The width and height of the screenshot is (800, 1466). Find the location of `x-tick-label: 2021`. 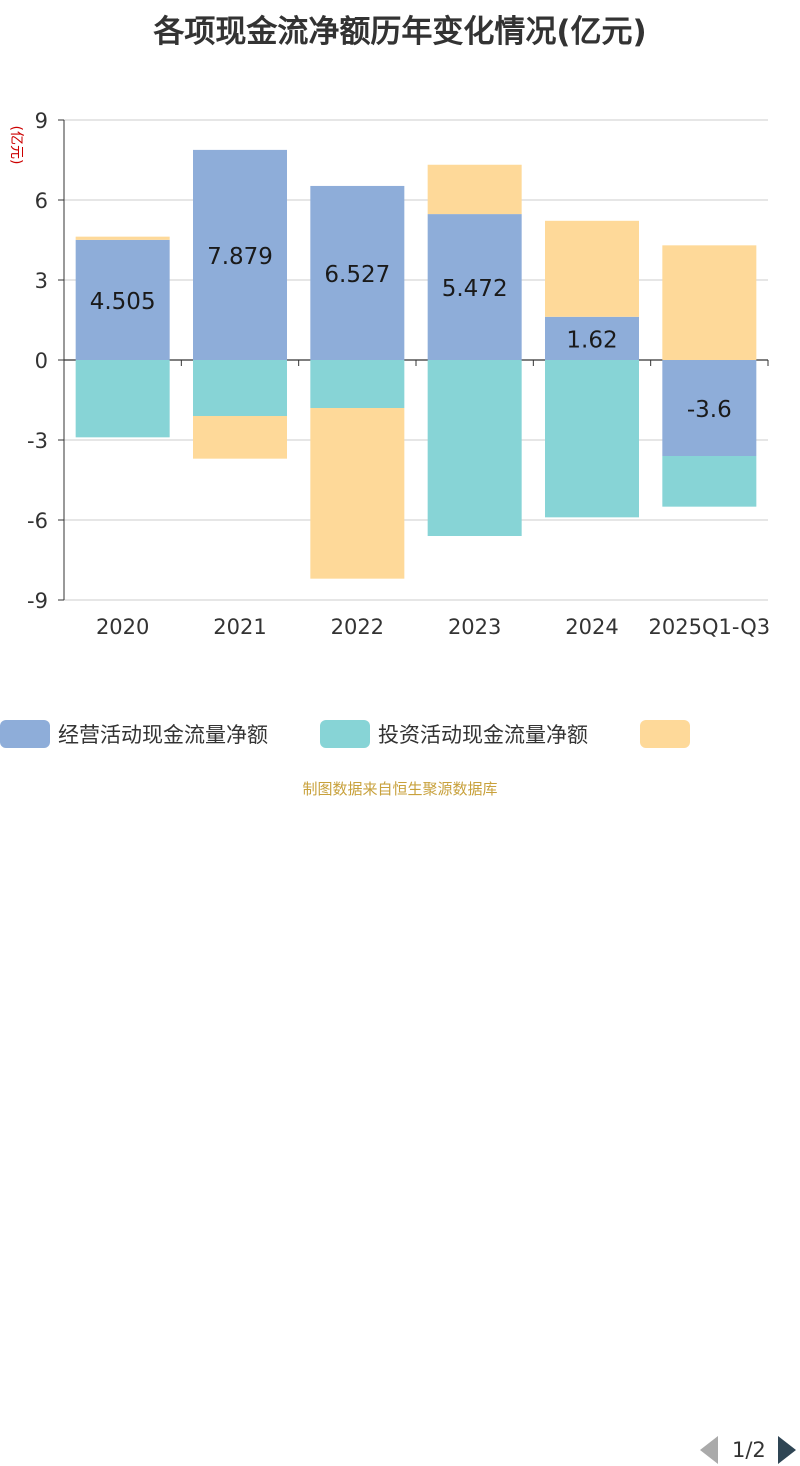

x-tick-label: 2021 is located at coordinates (239, 627).